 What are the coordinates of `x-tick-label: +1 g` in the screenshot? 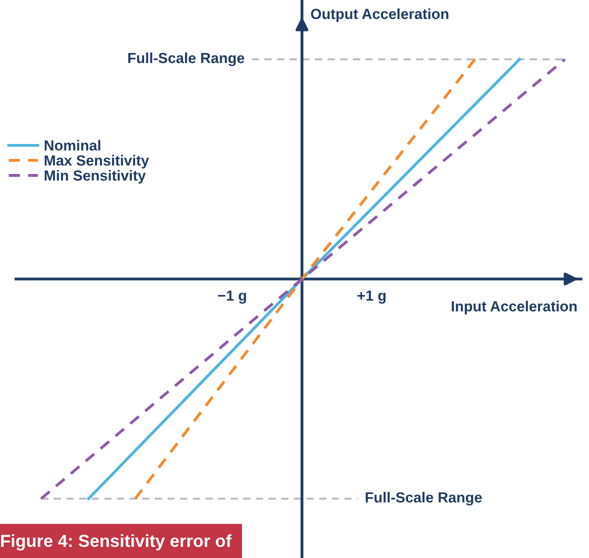 It's located at (372, 297).